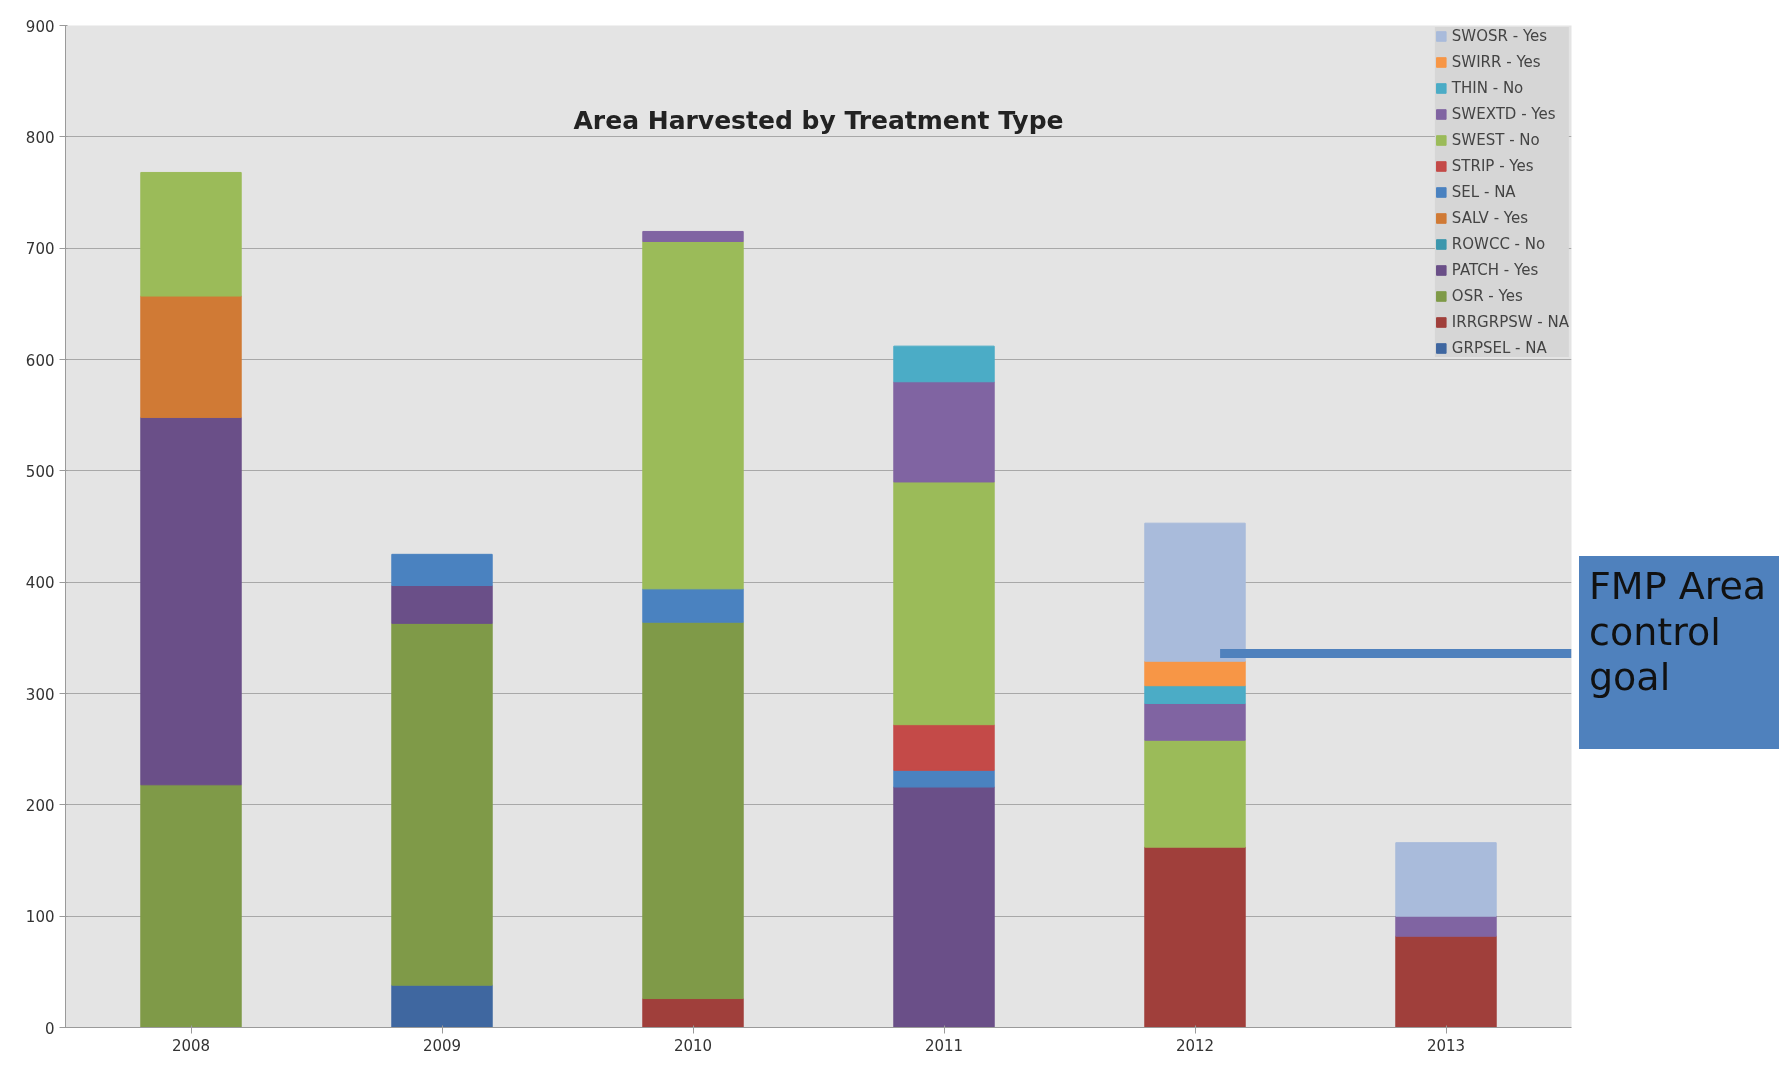 The width and height of the screenshot is (1779, 1075). What do you see at coordinates (1495, 140) in the screenshot?
I see `legend-label: SWEST - No` at bounding box center [1495, 140].